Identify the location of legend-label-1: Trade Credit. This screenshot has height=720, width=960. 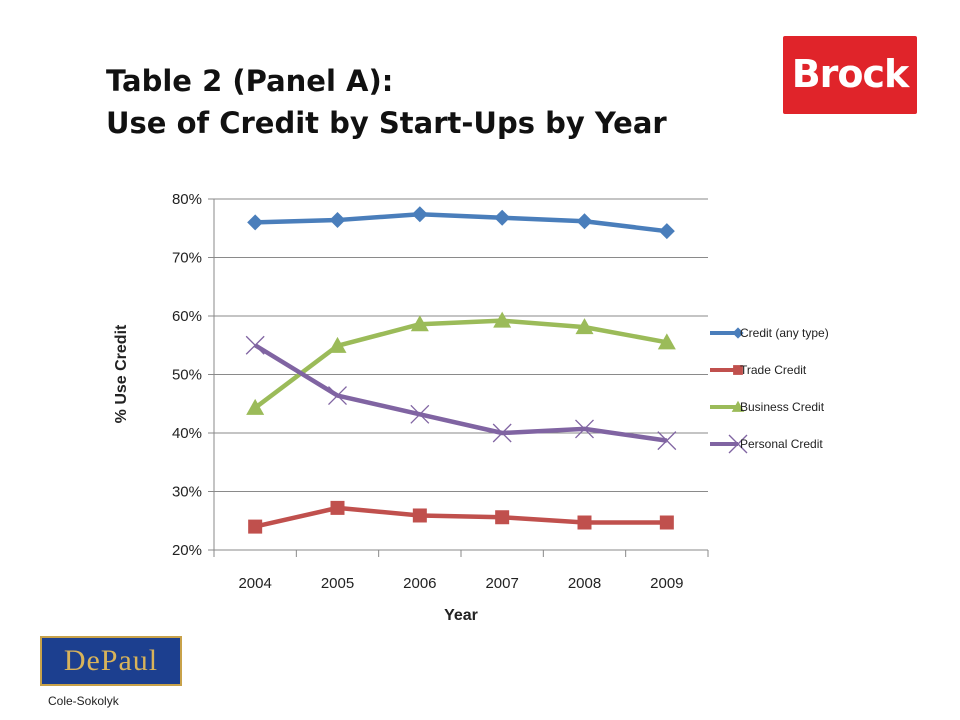
(773, 370).